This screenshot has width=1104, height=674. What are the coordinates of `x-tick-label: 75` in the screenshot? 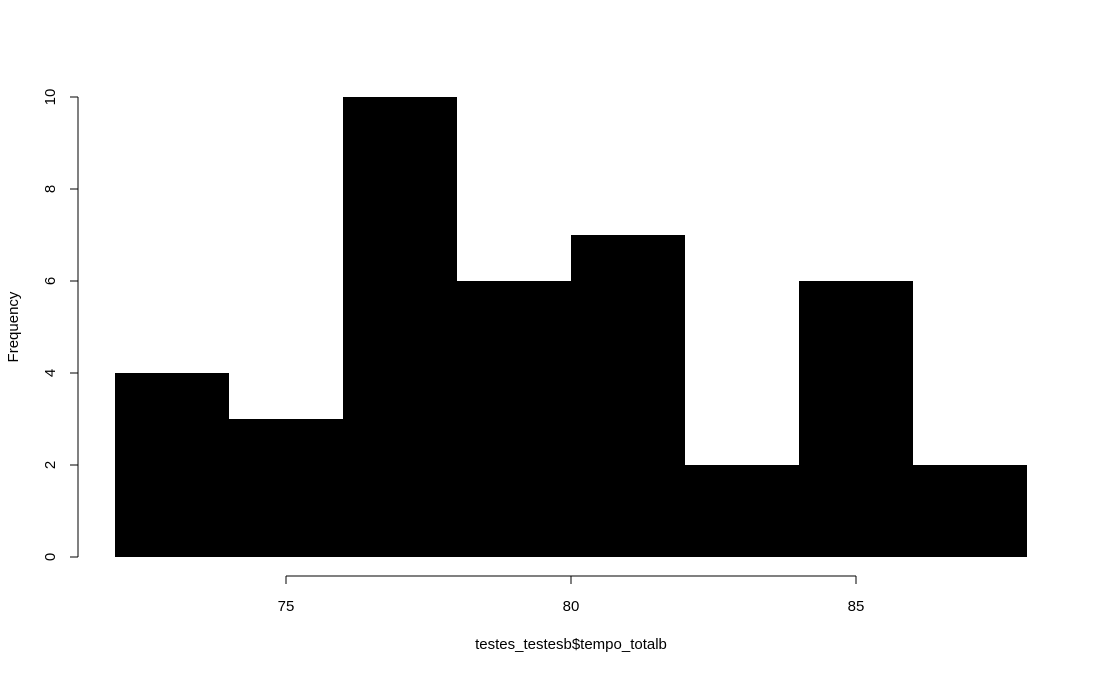 It's located at (286, 606).